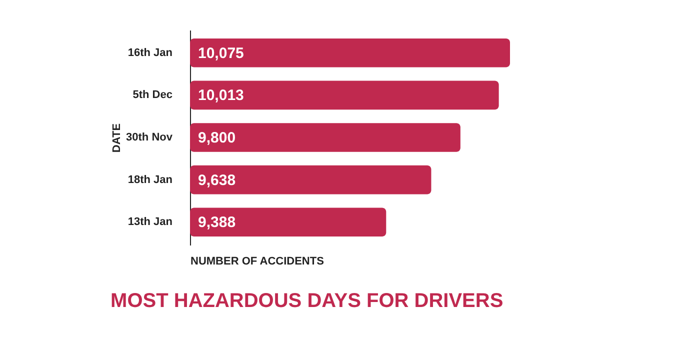 This screenshot has height=340, width=680. I want to click on data-label: 9,388, so click(217, 223).